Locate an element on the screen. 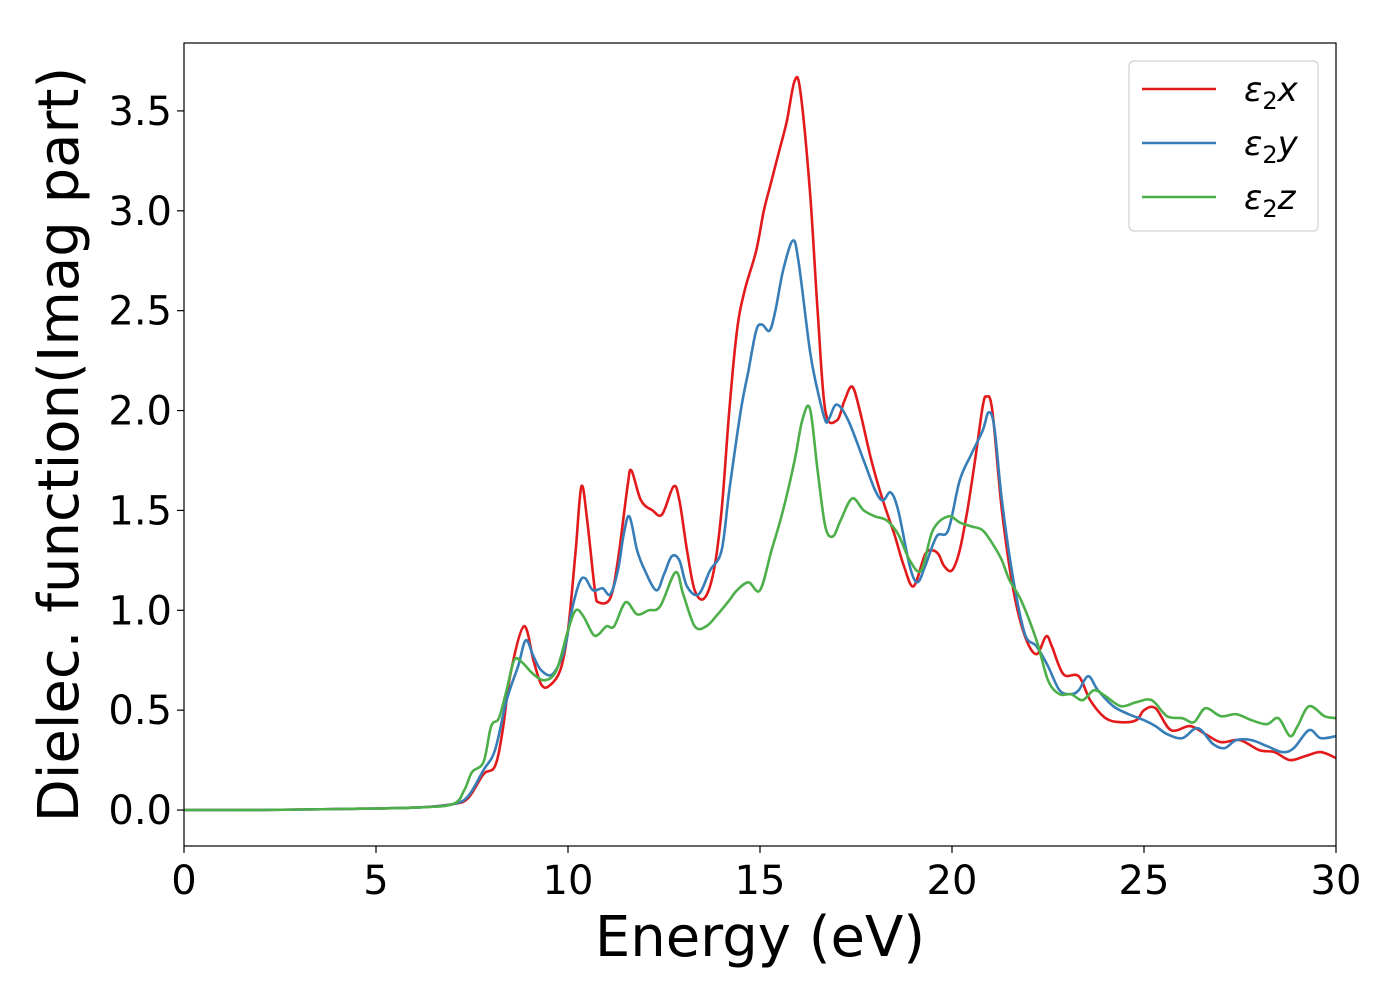 The height and width of the screenshot is (1000, 1400). x-tick-label: 15 is located at coordinates (760, 881).